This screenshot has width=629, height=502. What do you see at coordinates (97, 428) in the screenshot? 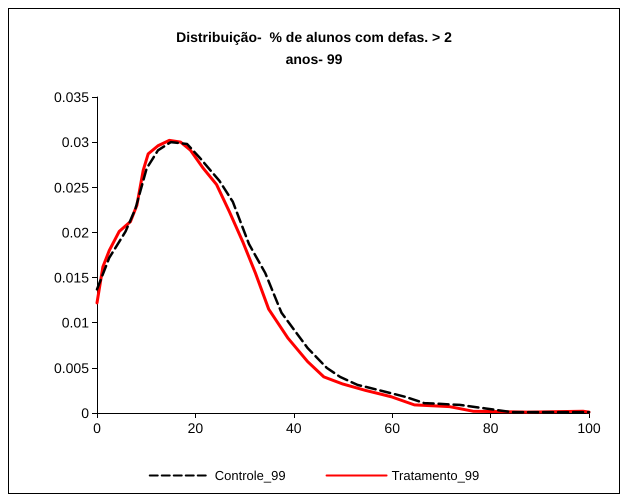
I see `x-tick-label: 0` at bounding box center [97, 428].